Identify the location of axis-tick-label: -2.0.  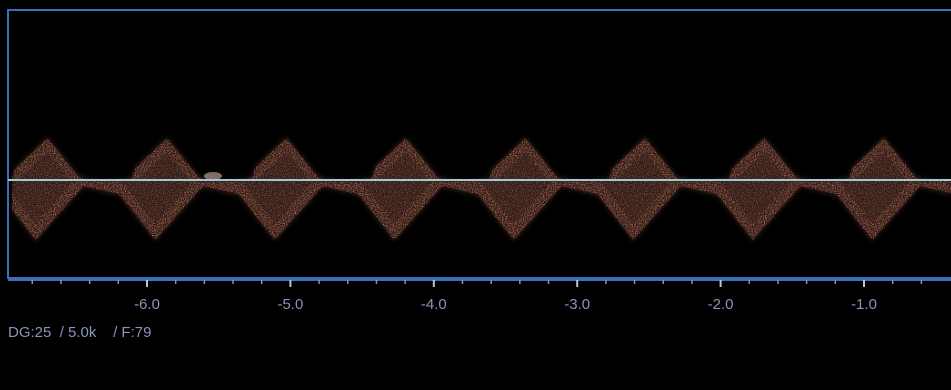
(721, 304).